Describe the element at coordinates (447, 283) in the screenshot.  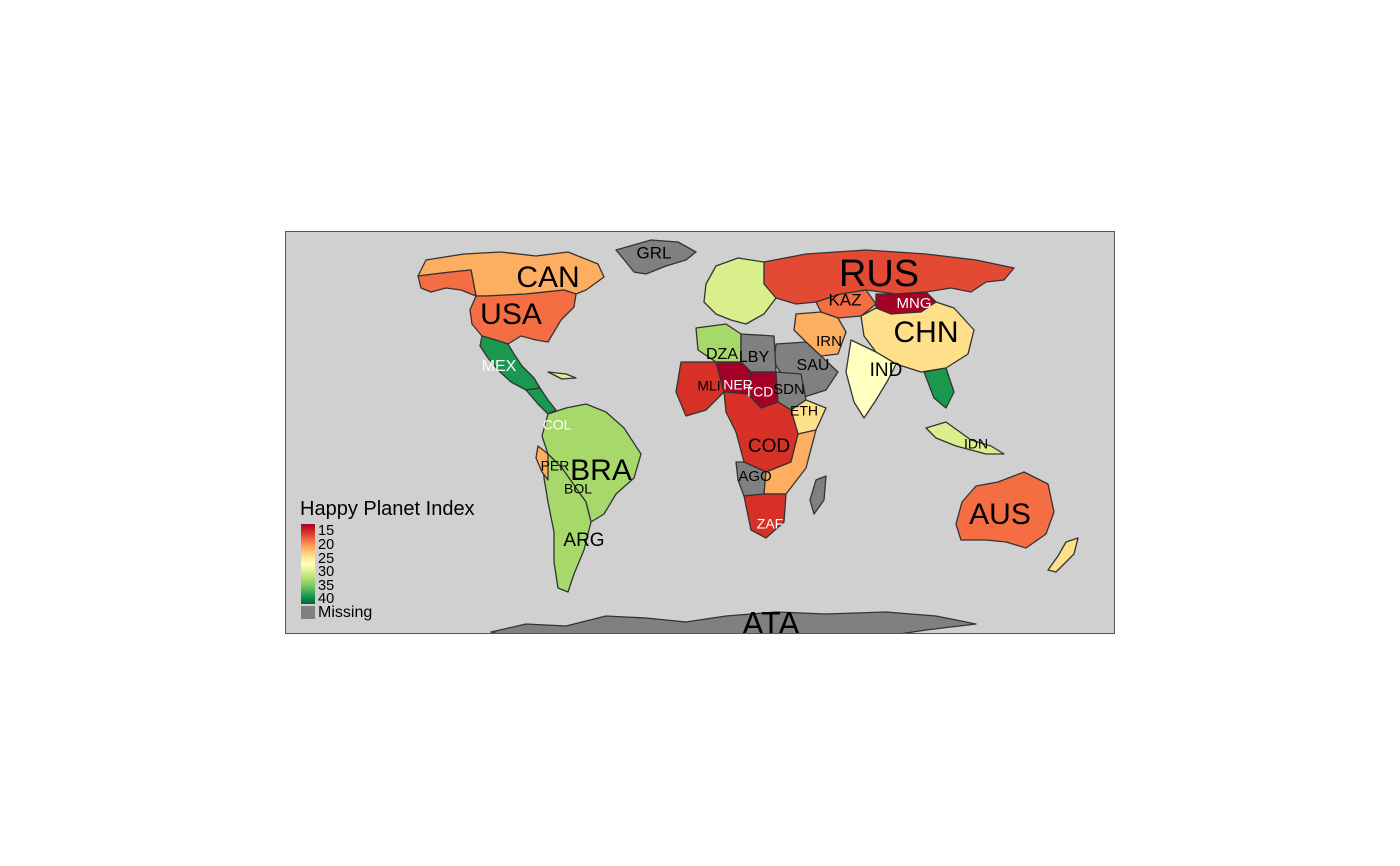
I see `country-alaska` at that location.